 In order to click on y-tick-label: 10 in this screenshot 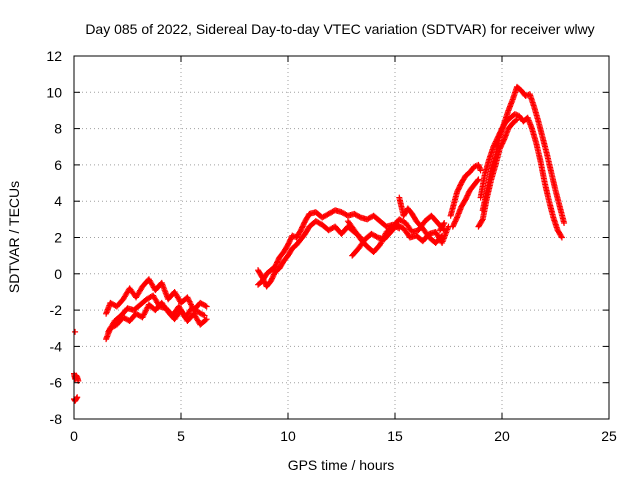, I will do `click(54, 92)`.